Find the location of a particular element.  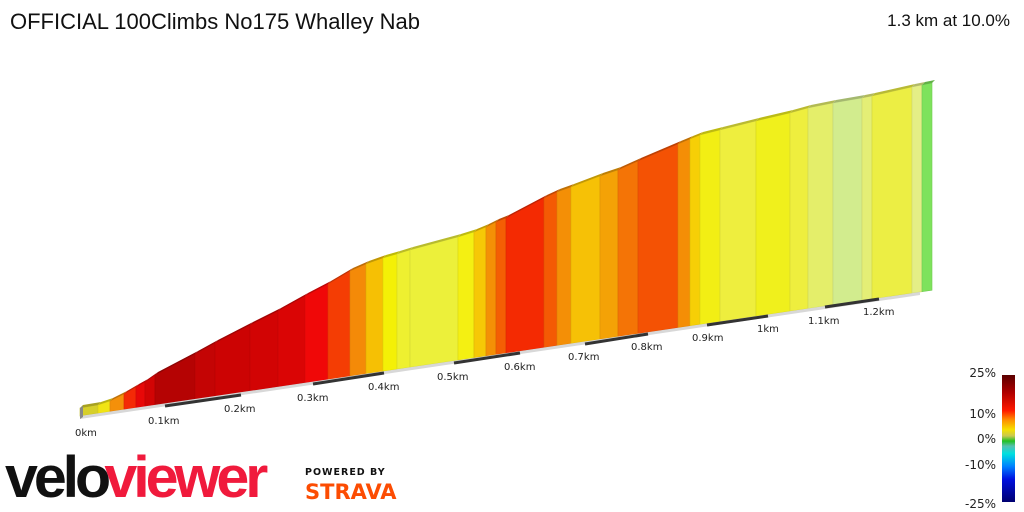

distance-tick-label: 0.5km is located at coordinates (452, 377).